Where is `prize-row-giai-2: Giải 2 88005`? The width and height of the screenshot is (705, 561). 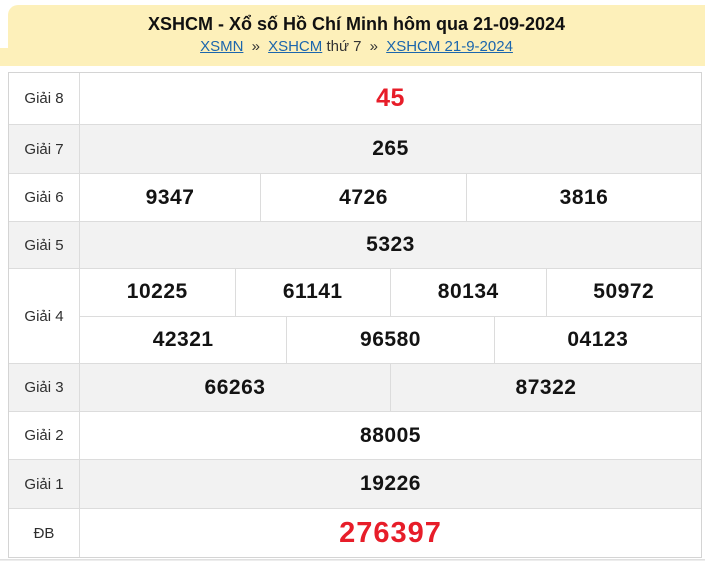
prize-row-giai-2: Giải 2 88005 is located at coordinates (355, 435).